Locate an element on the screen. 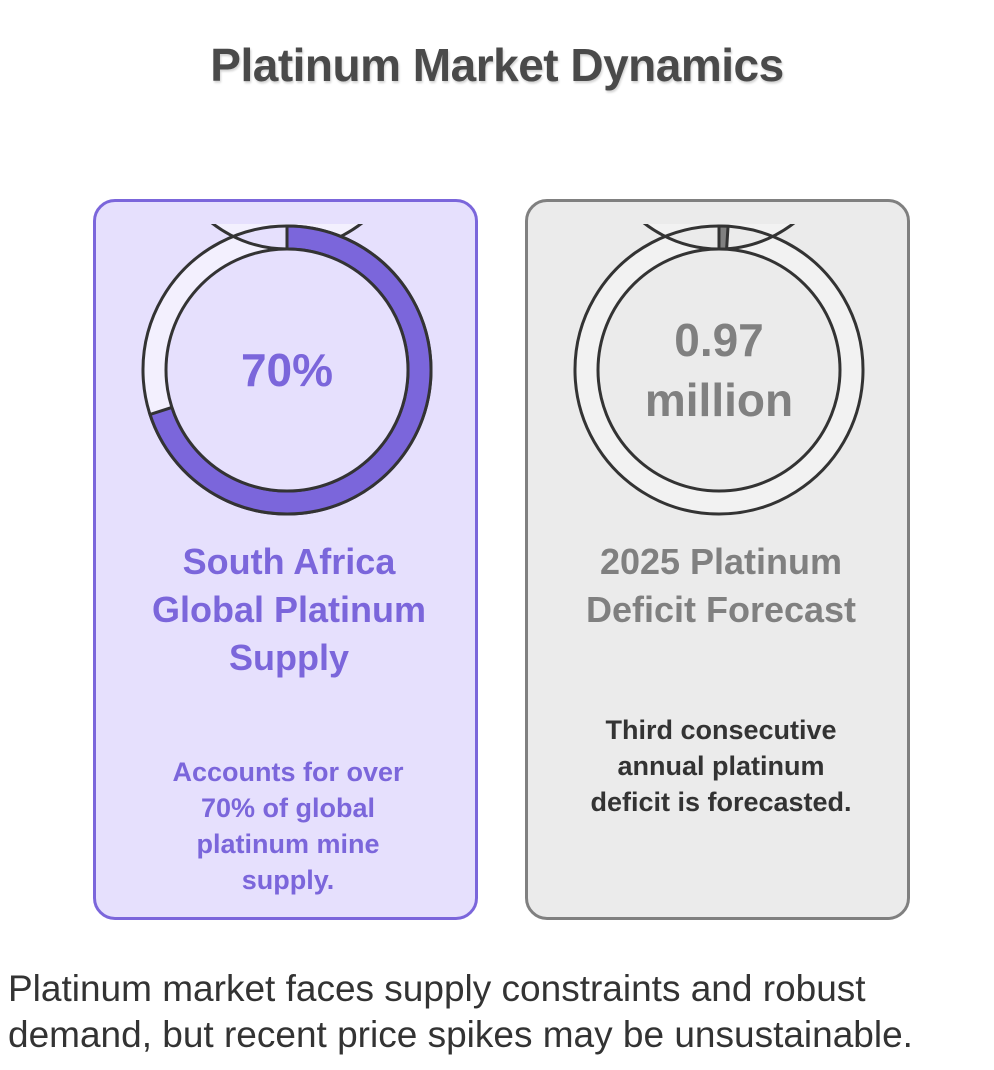 Image resolution: width=994 pixels, height=1070 pixels. card-heading: 2025 Platinum Deficit Forecast is located at coordinates (721, 585).